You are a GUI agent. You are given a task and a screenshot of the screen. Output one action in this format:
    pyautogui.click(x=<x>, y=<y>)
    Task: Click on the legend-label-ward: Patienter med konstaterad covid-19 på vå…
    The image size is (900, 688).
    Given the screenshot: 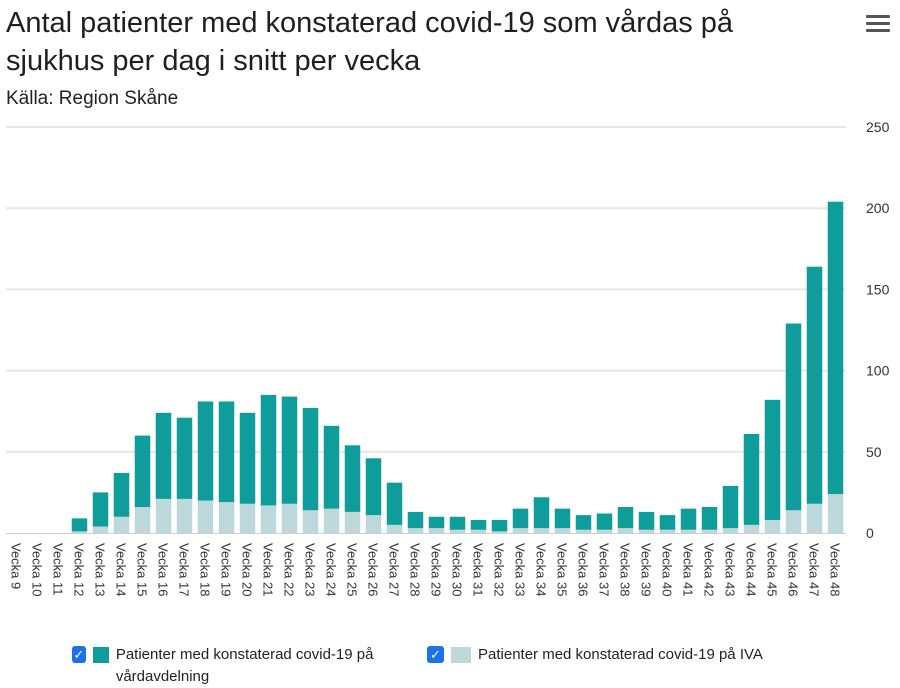 What is the action you would take?
    pyautogui.click(x=244, y=665)
    